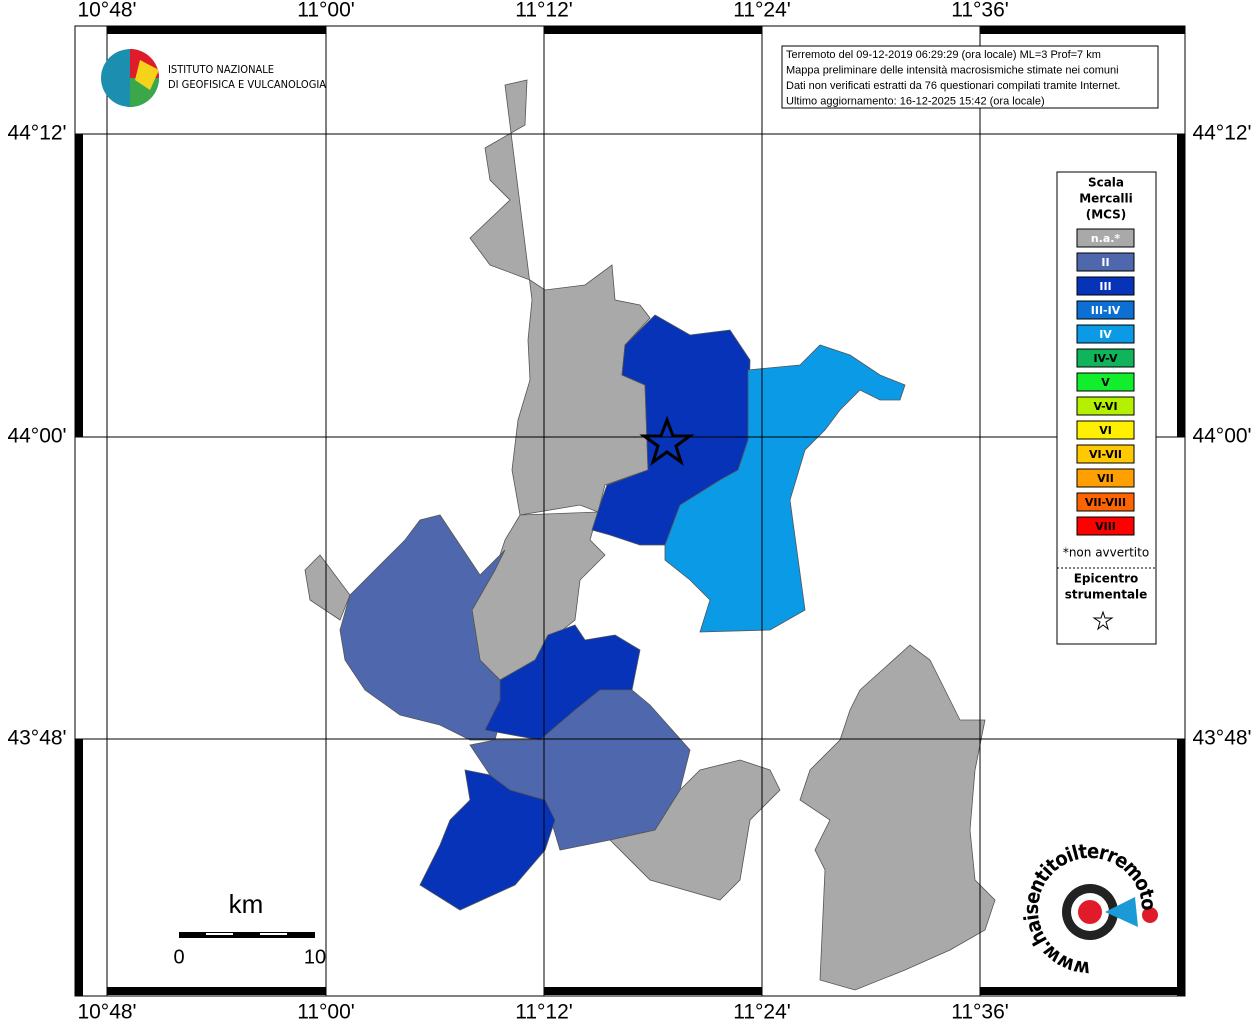 This screenshot has height=1028, width=1258. What do you see at coordinates (246, 904) in the screenshot?
I see `scale-unit: km` at bounding box center [246, 904].